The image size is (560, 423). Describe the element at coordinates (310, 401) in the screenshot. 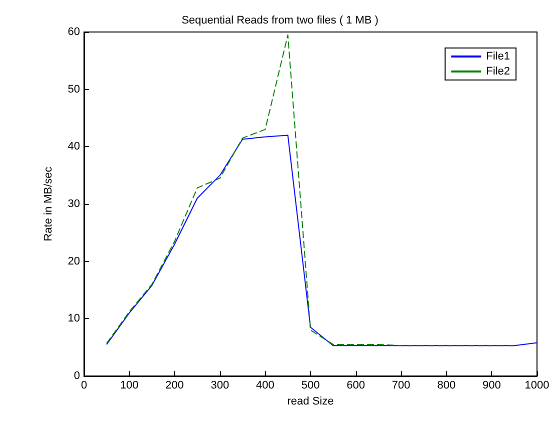

I see `x-axis-title: read Size` at that location.